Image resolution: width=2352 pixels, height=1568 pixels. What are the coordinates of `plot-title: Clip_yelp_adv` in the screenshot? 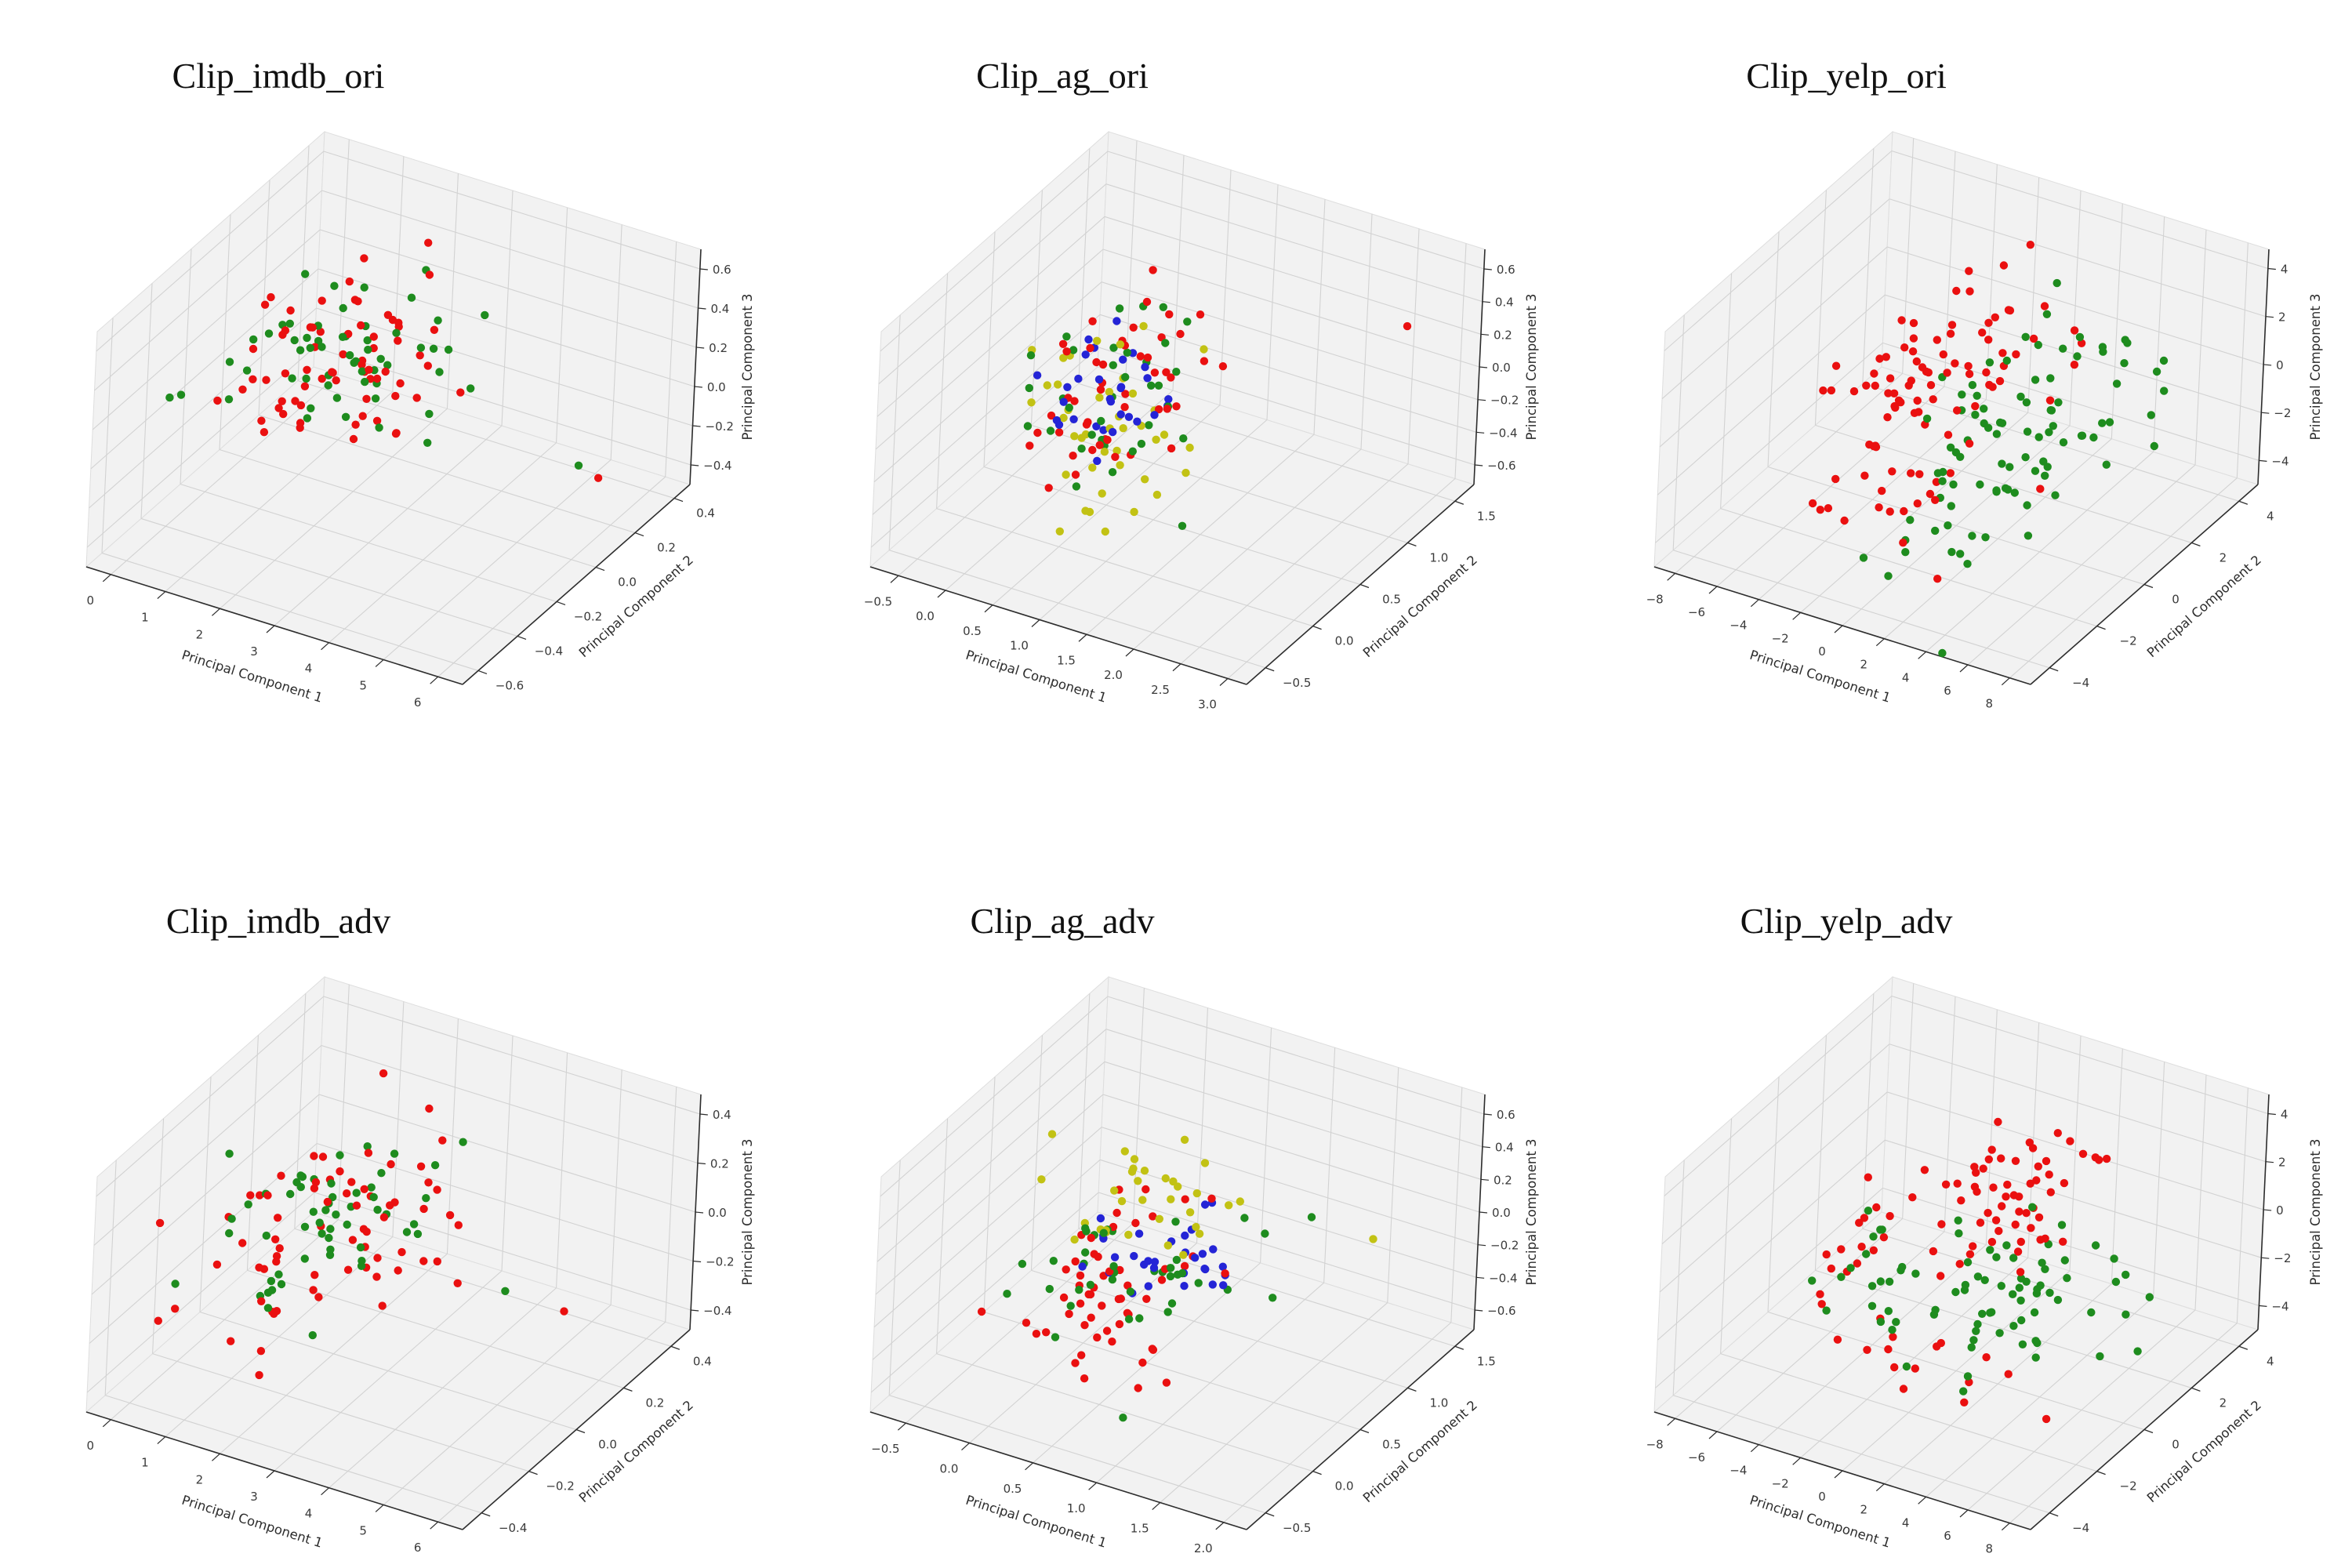 It's located at (1846, 921).